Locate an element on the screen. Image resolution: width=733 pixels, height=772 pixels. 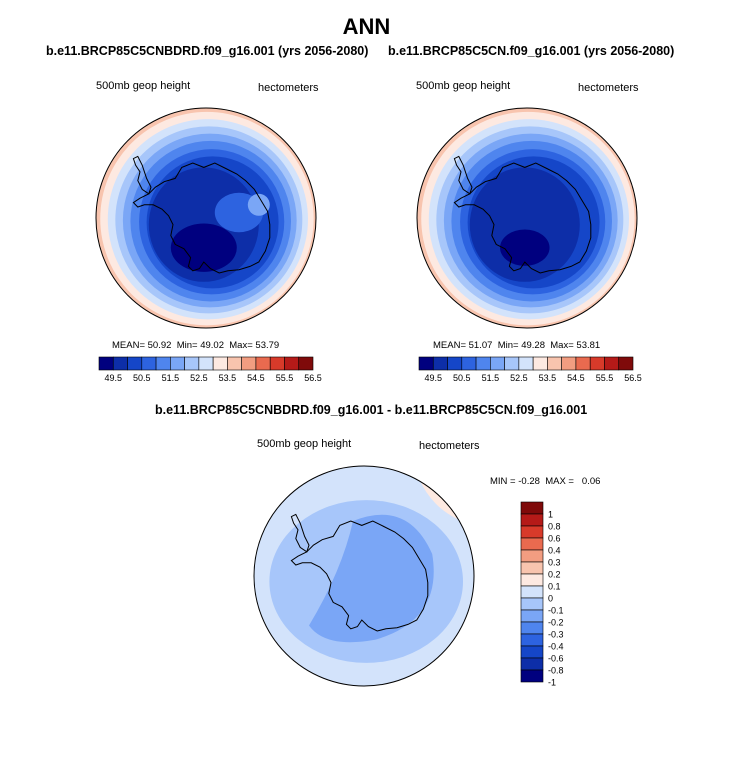
panel2-colorbar-label: 50.5 is located at coordinates (462, 378).